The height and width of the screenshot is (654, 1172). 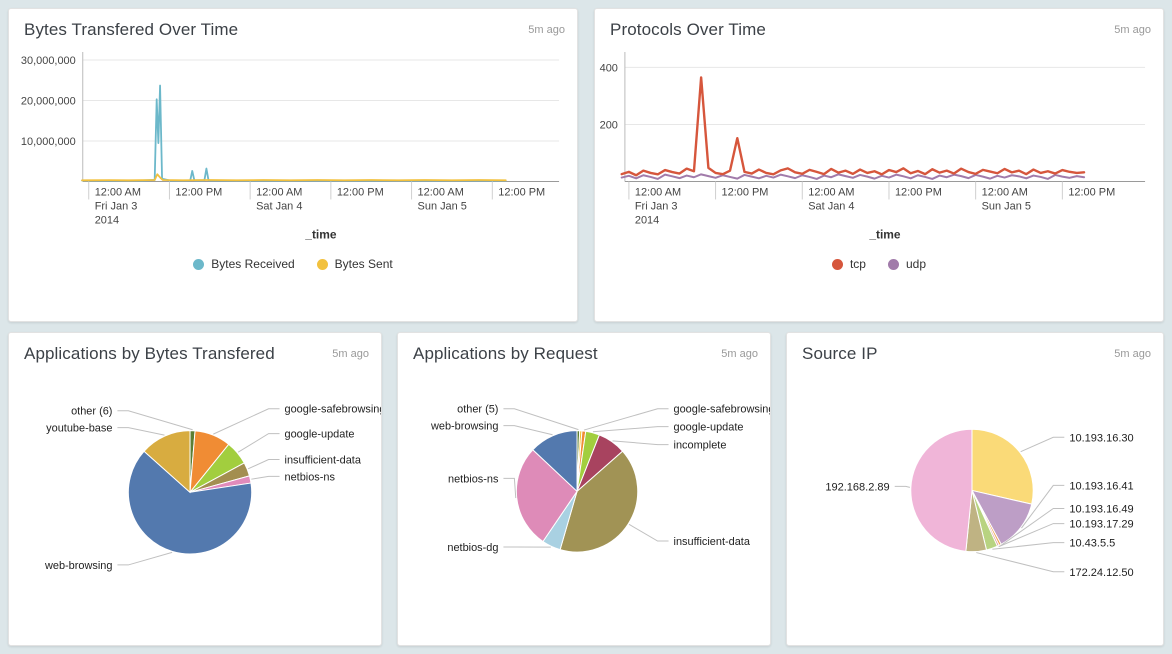 I want to click on pie-slice-192.168.2.89, so click(x=941, y=490).